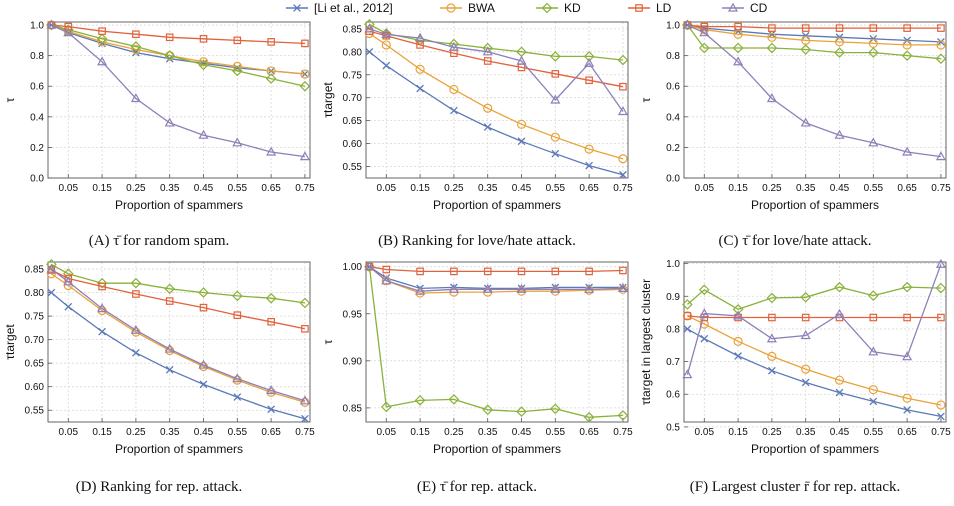 The width and height of the screenshot is (954, 506). What do you see at coordinates (159, 241) in the screenshot?
I see `caption-a: (A) τ̄ for random spam.` at bounding box center [159, 241].